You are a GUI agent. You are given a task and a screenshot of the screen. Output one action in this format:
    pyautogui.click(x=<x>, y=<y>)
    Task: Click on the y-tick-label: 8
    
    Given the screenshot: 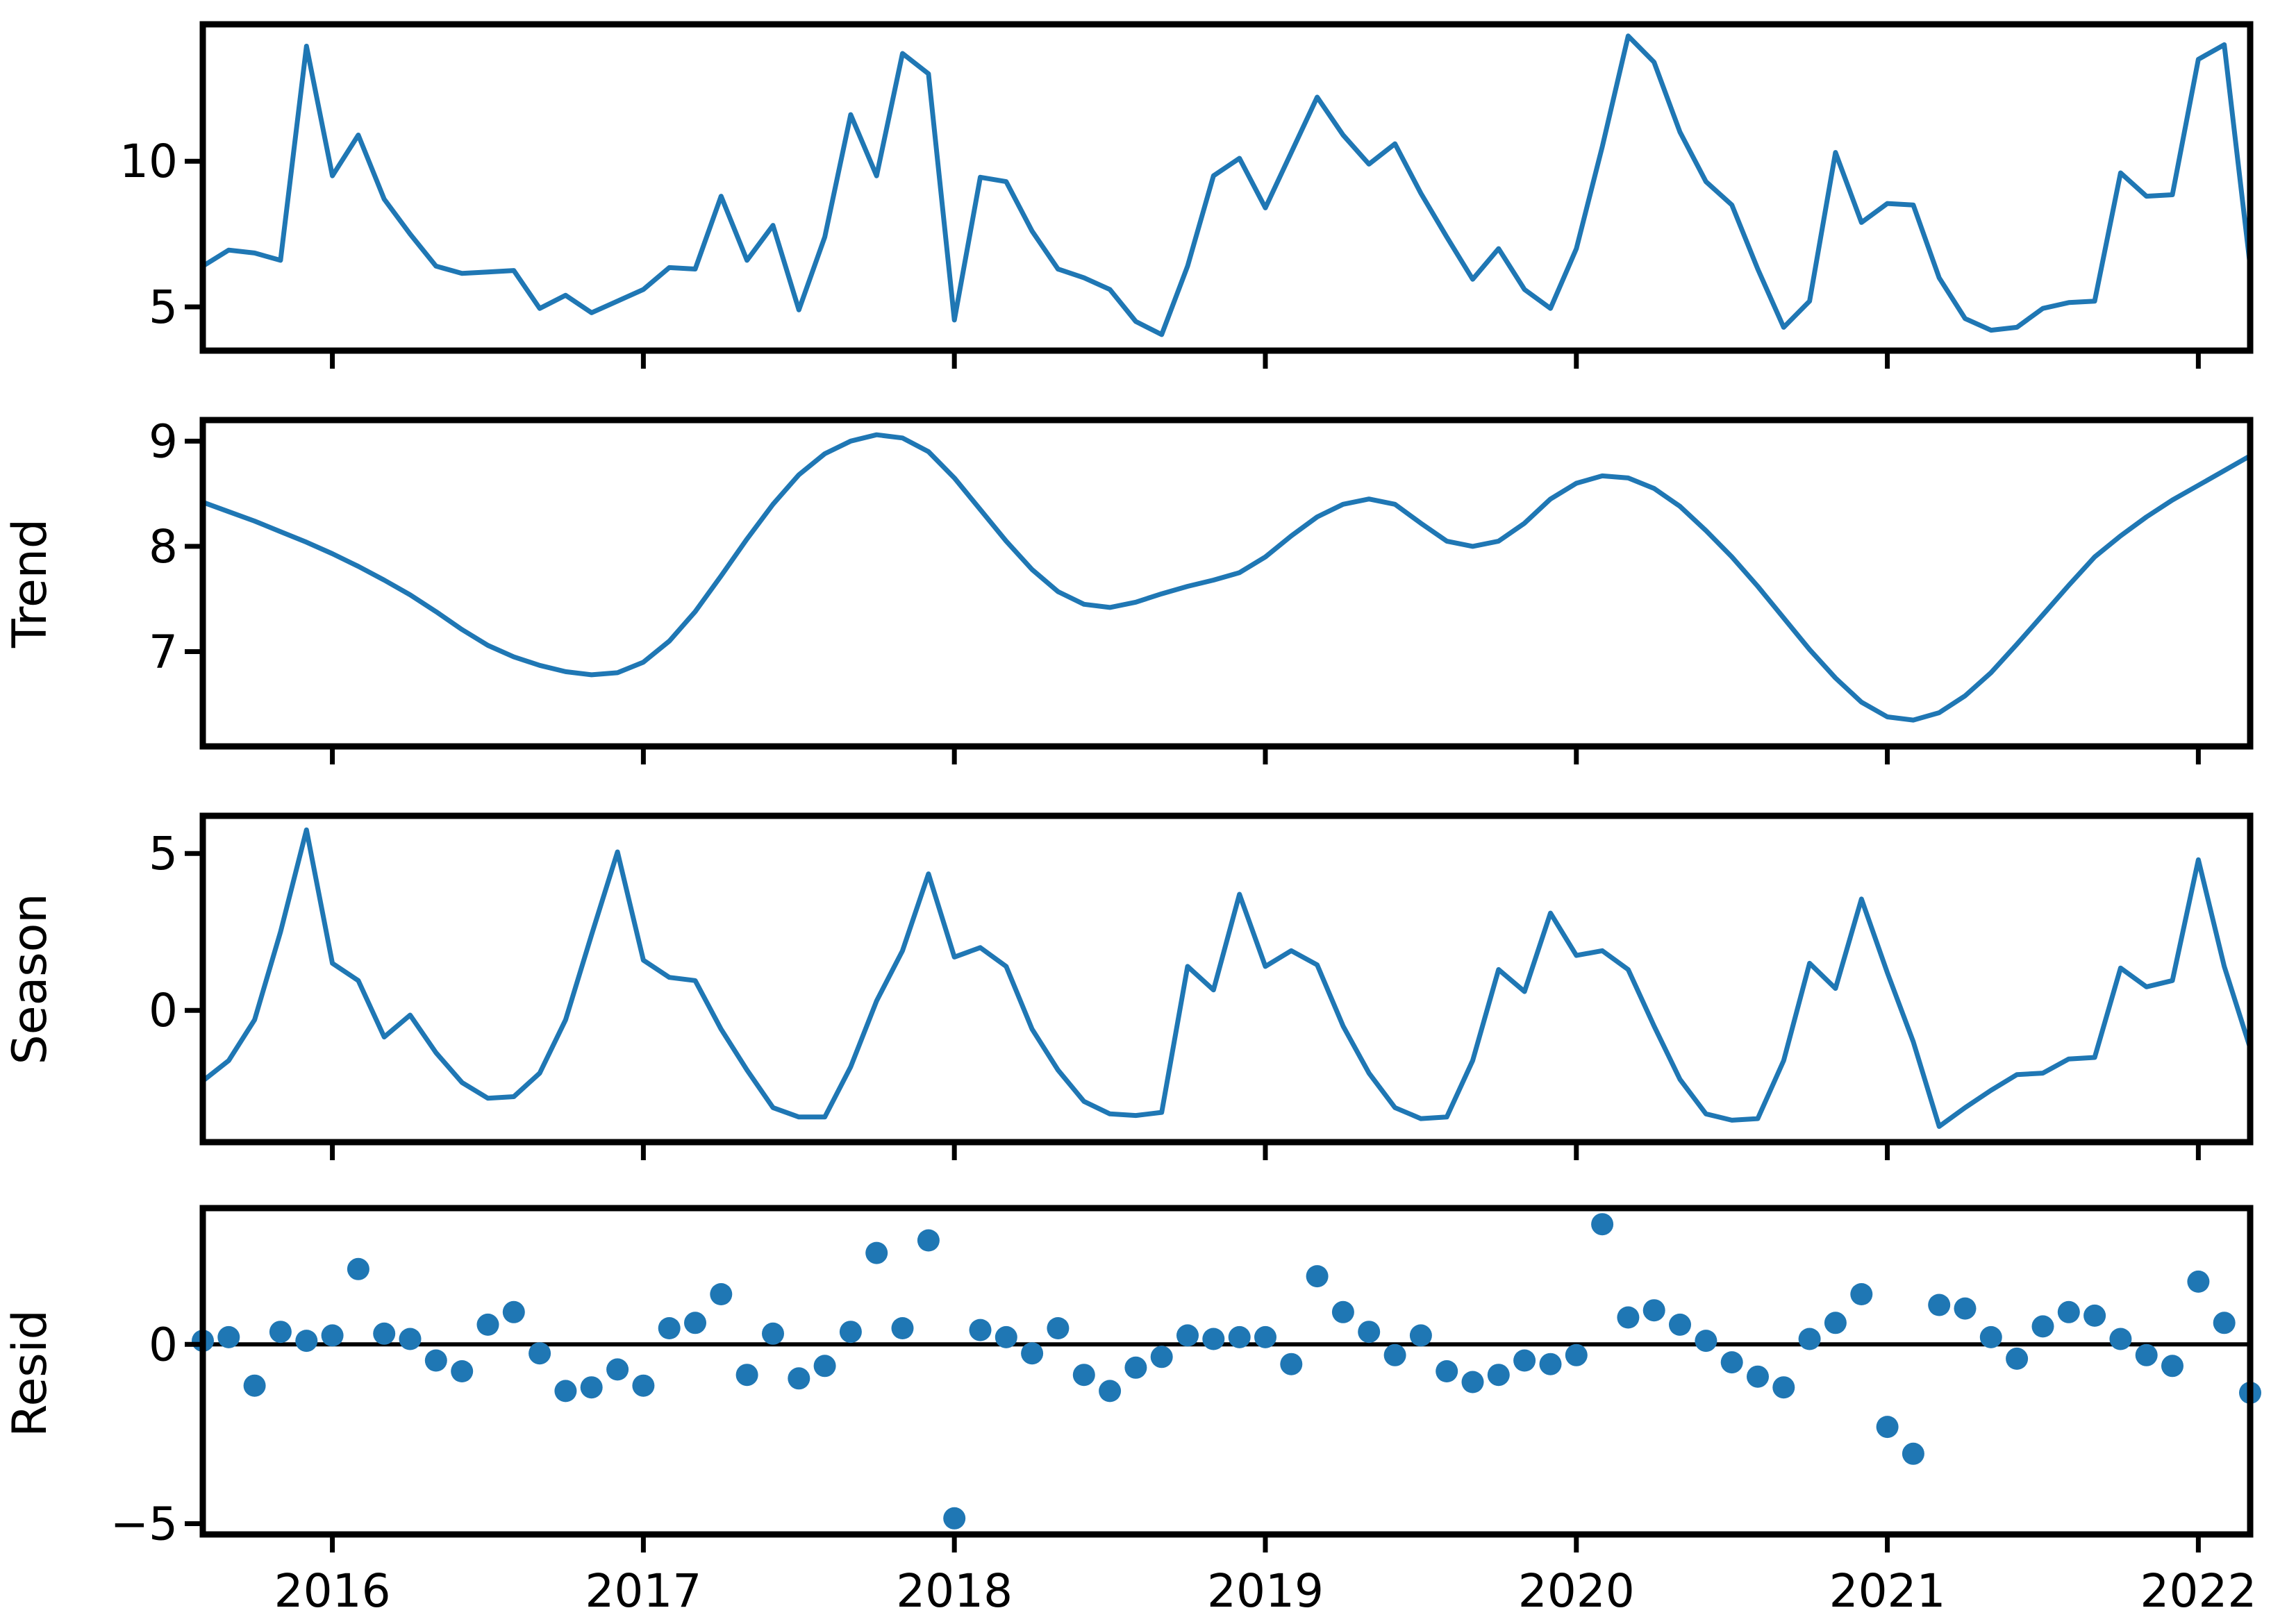 What is the action you would take?
    pyautogui.click(x=163, y=547)
    